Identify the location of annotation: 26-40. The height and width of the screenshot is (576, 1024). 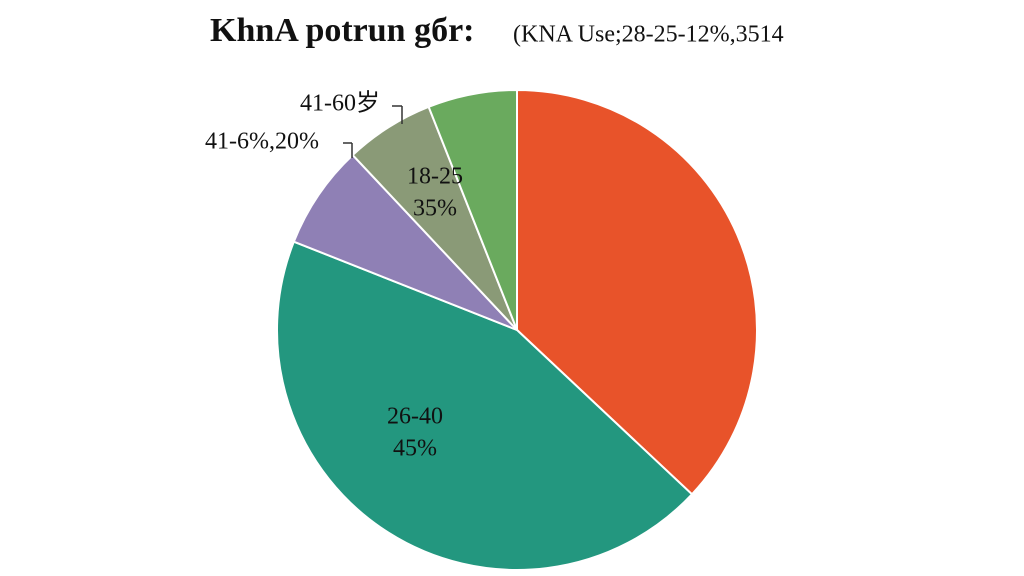
(415, 417).